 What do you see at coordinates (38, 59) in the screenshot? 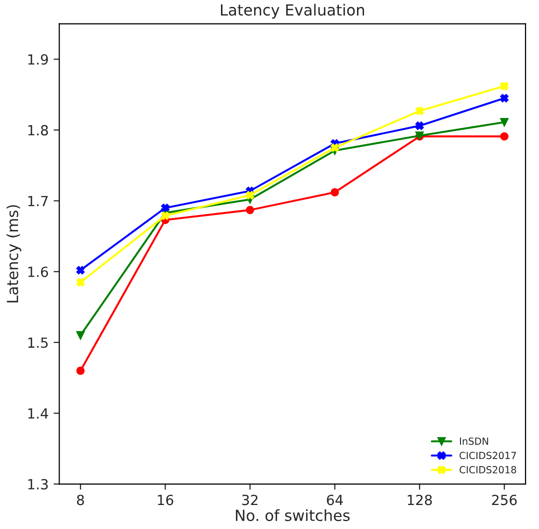
I see `y-tick-label: 1.9` at bounding box center [38, 59].